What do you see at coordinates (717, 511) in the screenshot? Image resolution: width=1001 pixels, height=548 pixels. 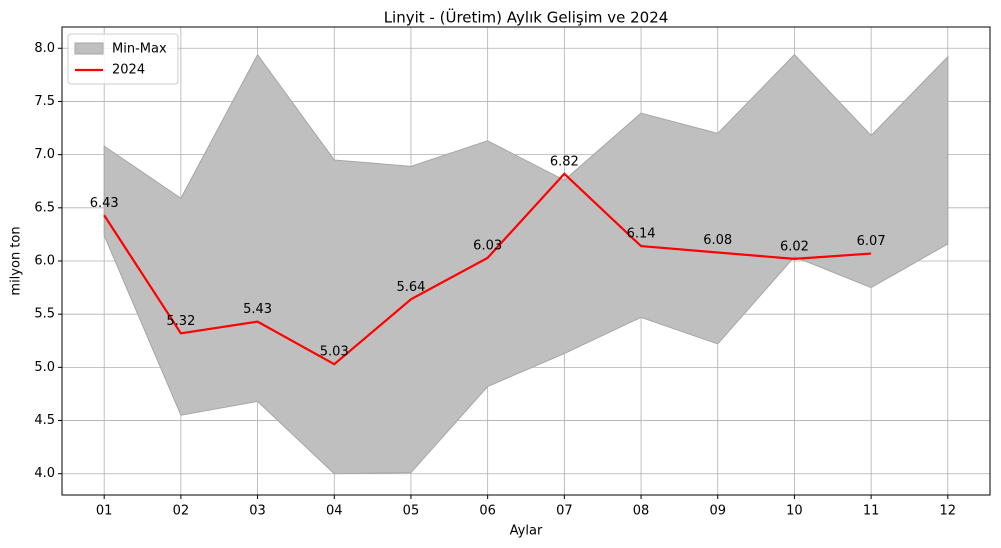 I see `x-tick-label: 09` at bounding box center [717, 511].